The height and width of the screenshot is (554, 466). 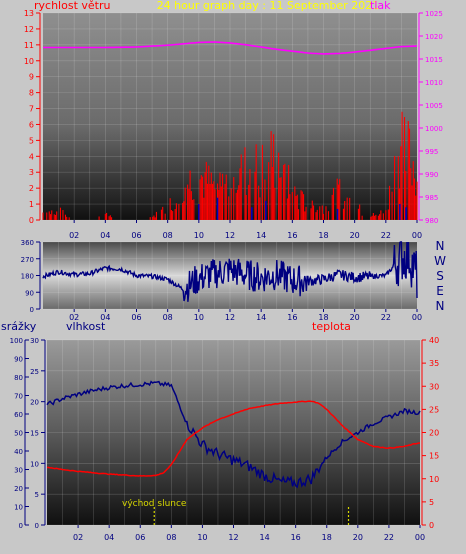 What do you see at coordinates (18, 434) in the screenshot?
I see `y-tick-label: 50` at bounding box center [18, 434].